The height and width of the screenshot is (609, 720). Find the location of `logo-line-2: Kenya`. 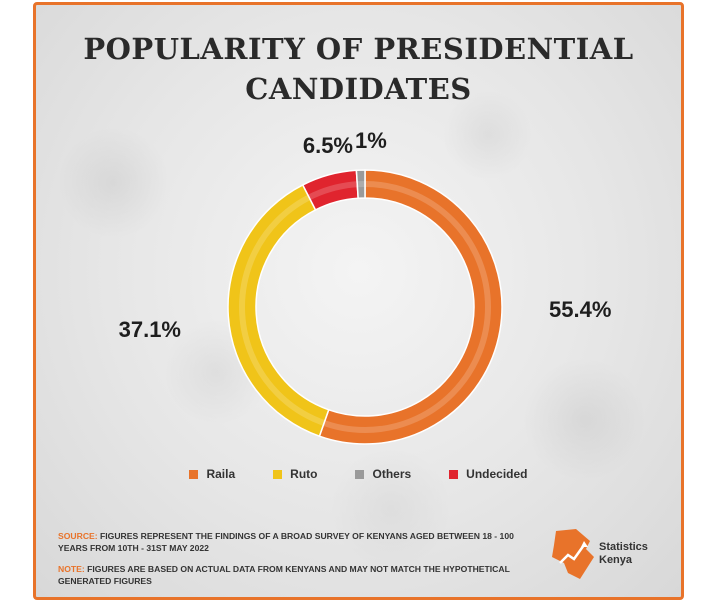

logo-line-2: Kenya is located at coordinates (616, 560).